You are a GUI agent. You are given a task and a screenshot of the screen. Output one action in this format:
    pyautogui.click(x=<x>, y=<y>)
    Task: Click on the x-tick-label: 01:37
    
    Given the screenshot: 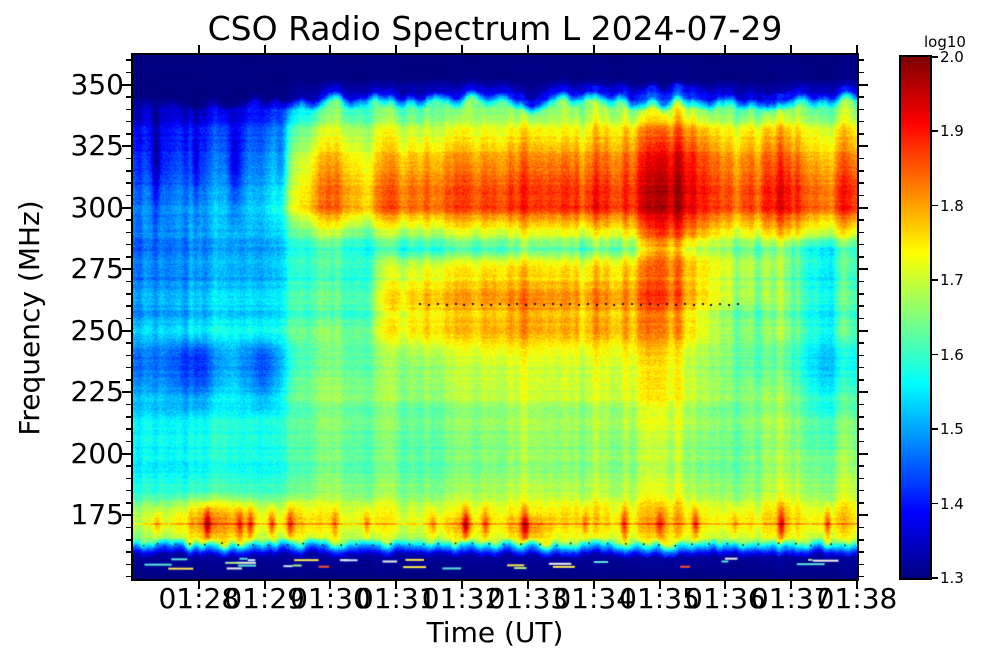 What is the action you would take?
    pyautogui.click(x=791, y=598)
    